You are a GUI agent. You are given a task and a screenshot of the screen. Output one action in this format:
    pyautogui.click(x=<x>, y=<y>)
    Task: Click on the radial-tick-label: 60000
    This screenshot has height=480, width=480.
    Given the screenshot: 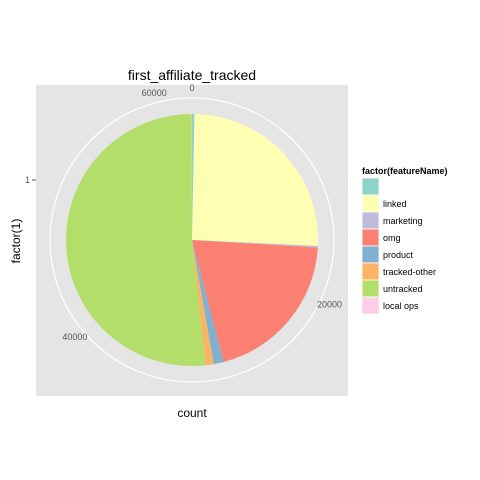 What is the action you would take?
    pyautogui.click(x=154, y=93)
    